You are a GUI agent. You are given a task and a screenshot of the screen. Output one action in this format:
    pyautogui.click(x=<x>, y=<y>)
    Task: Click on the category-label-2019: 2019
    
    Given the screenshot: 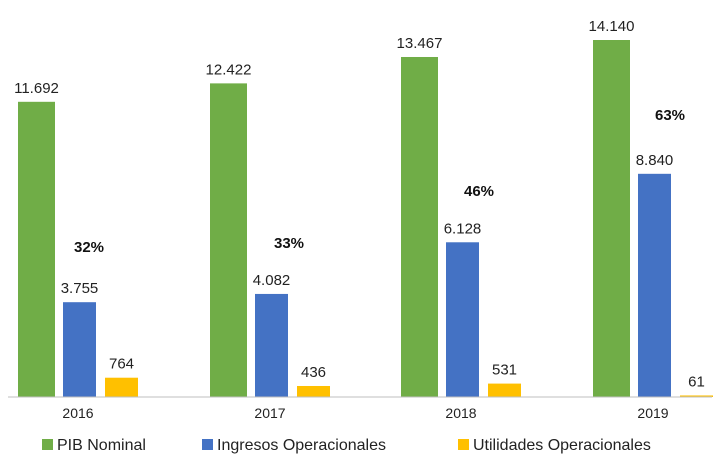 What is the action you would take?
    pyautogui.click(x=652, y=413)
    